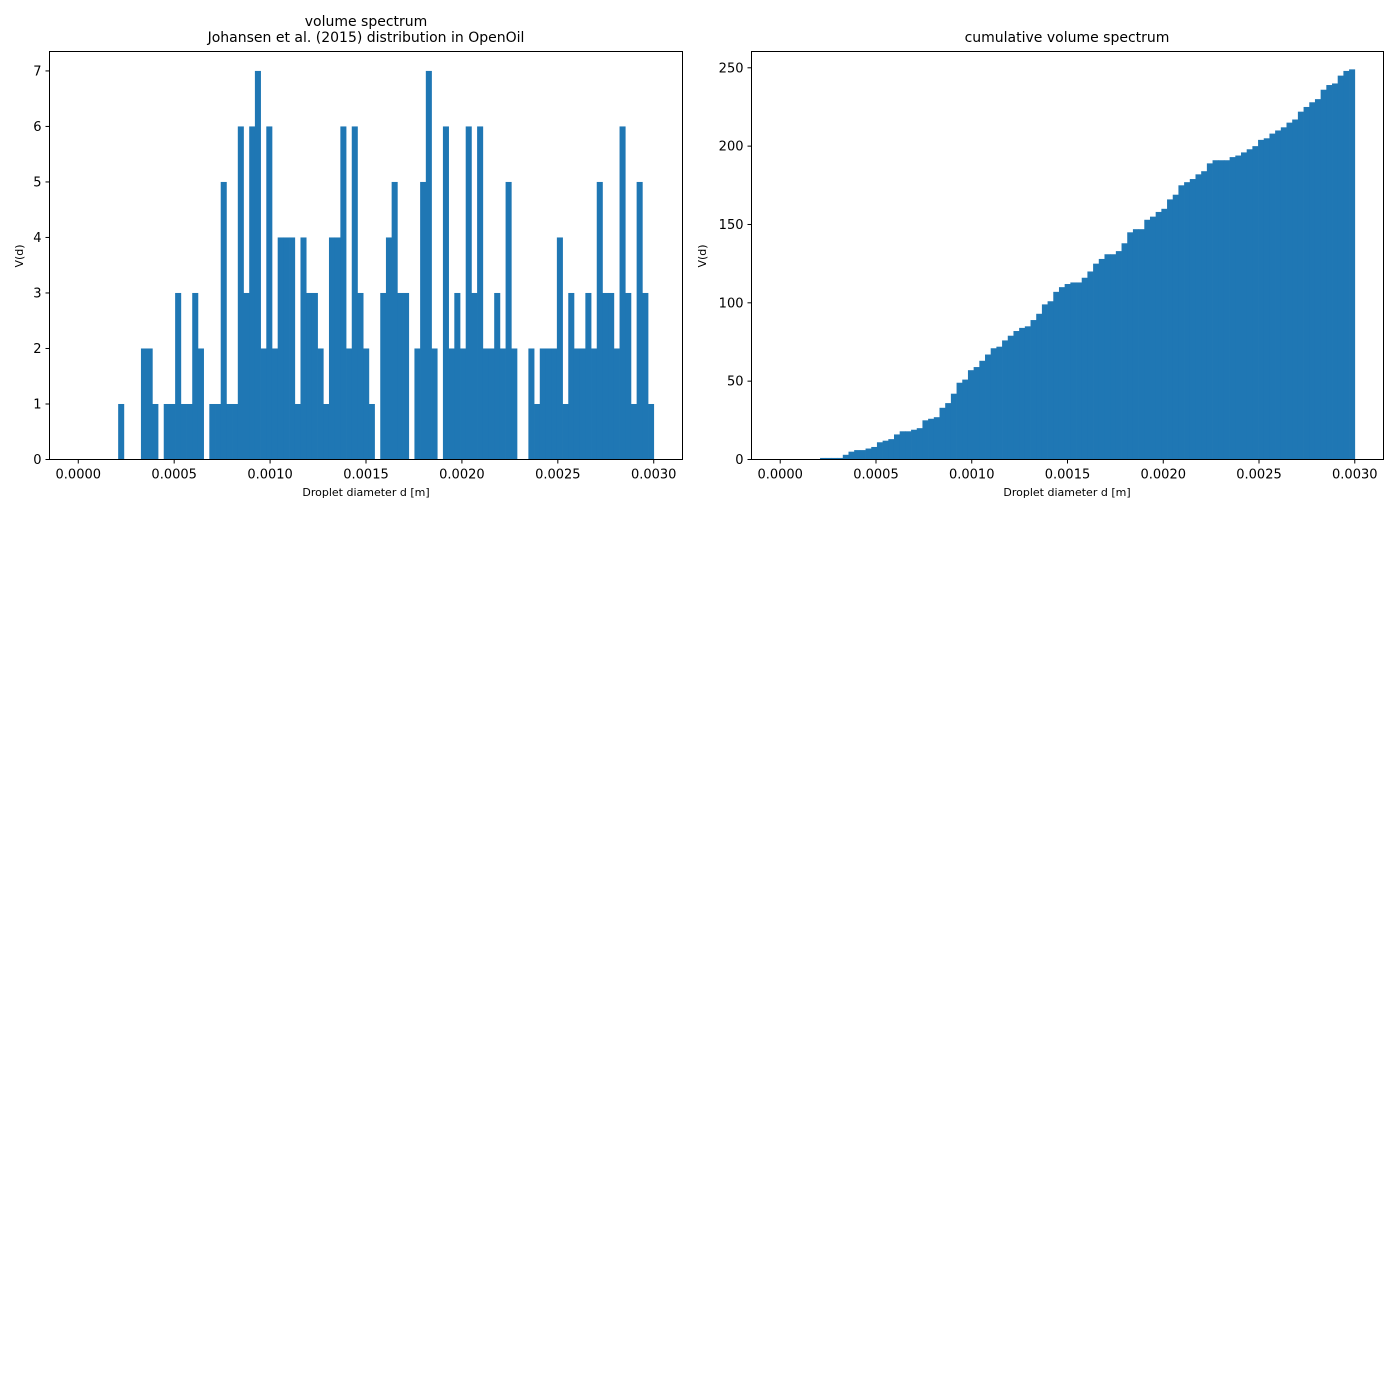  What do you see at coordinates (1066, 492) in the screenshot?
I see `x-axis-label: Droplet diameter d [m]` at bounding box center [1066, 492].